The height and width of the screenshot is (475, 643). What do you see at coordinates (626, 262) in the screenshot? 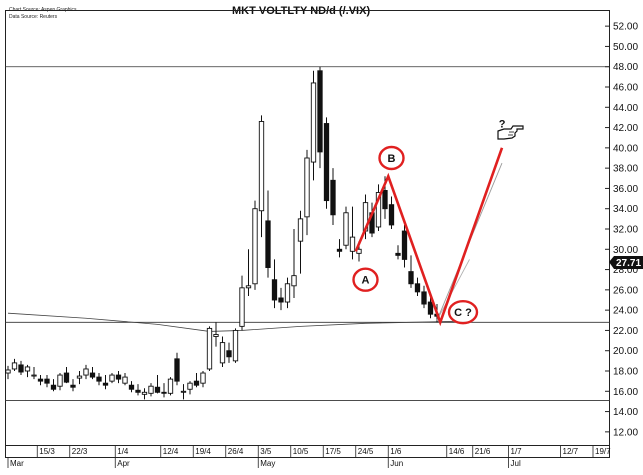
I see `last-price-flag: 27.71` at bounding box center [626, 262].